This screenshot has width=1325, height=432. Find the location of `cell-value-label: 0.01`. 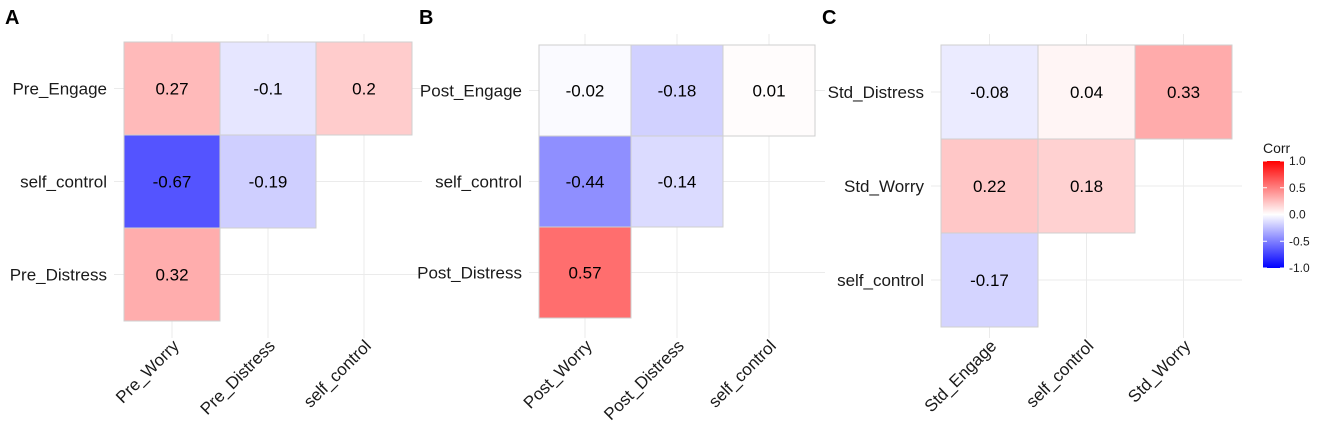

cell-value-label: 0.01 is located at coordinates (768, 91).